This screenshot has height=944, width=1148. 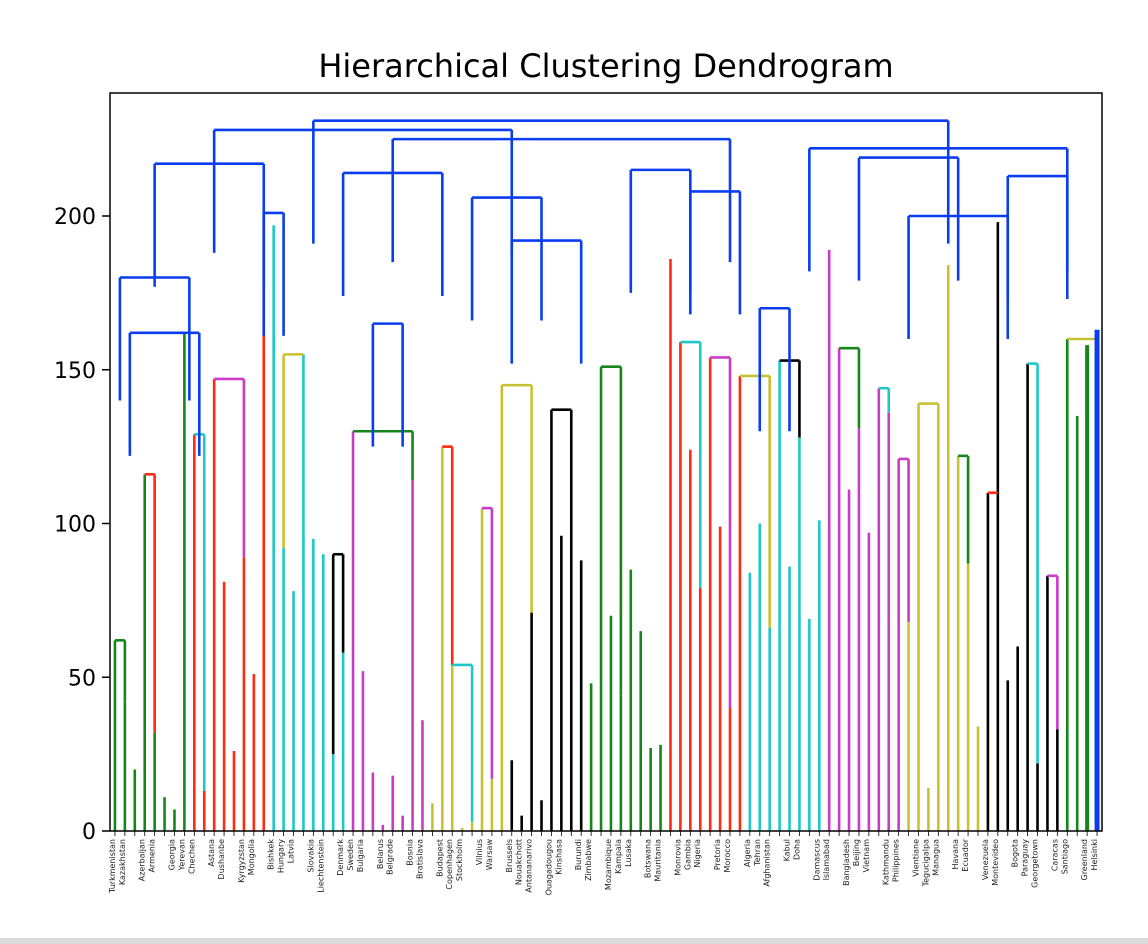 What do you see at coordinates (886, 862) in the screenshot?
I see `leaf-label: Kathmandu` at bounding box center [886, 862].